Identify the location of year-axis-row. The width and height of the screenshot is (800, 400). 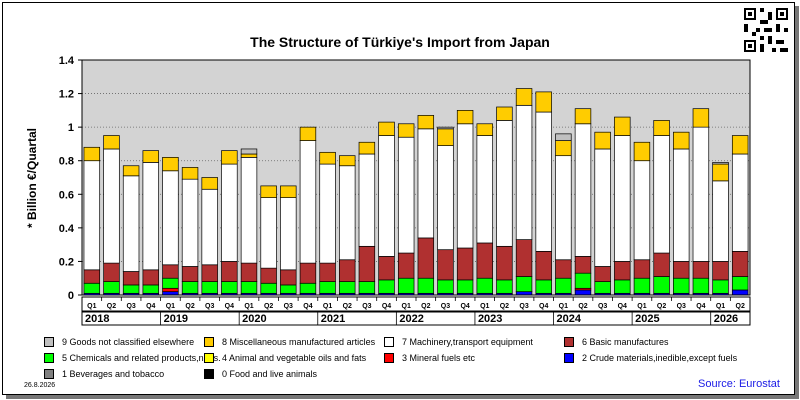
(416, 318).